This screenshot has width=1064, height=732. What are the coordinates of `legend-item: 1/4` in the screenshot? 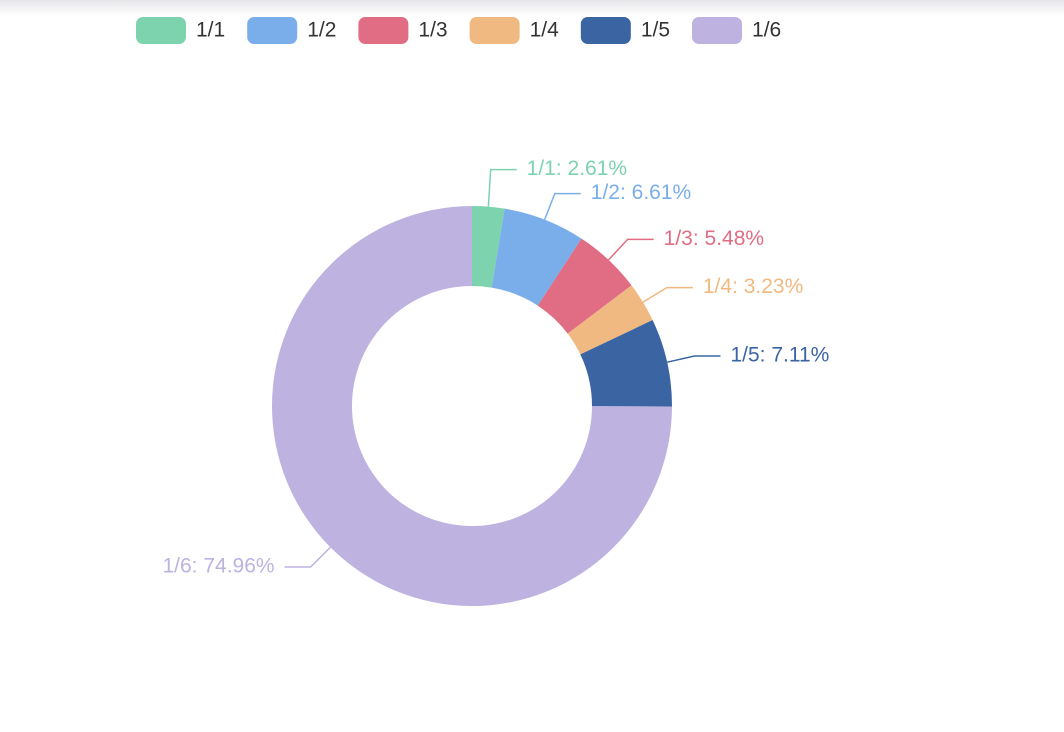 It's located at (514, 30).